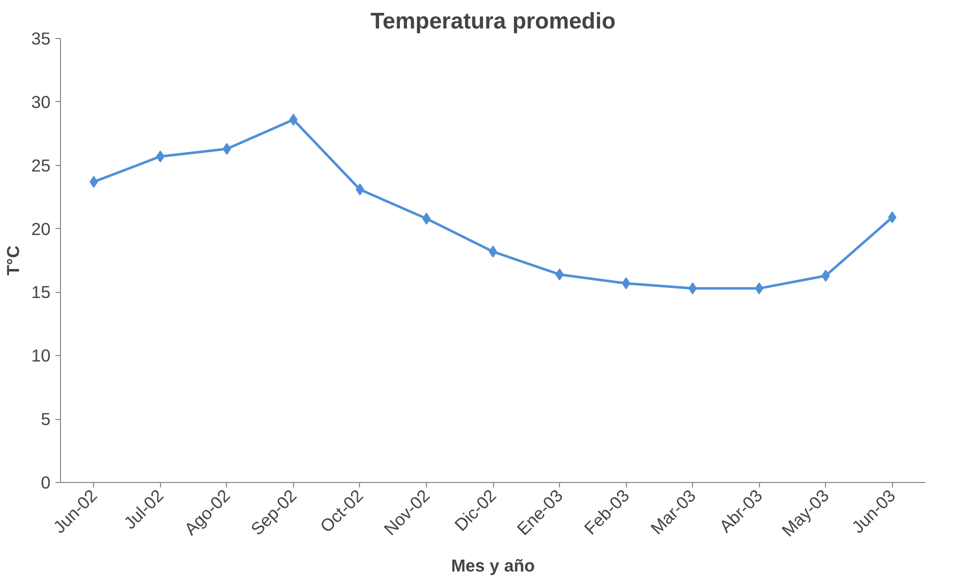 The width and height of the screenshot is (962, 585). I want to click on y-tick-label: 0, so click(45, 482).